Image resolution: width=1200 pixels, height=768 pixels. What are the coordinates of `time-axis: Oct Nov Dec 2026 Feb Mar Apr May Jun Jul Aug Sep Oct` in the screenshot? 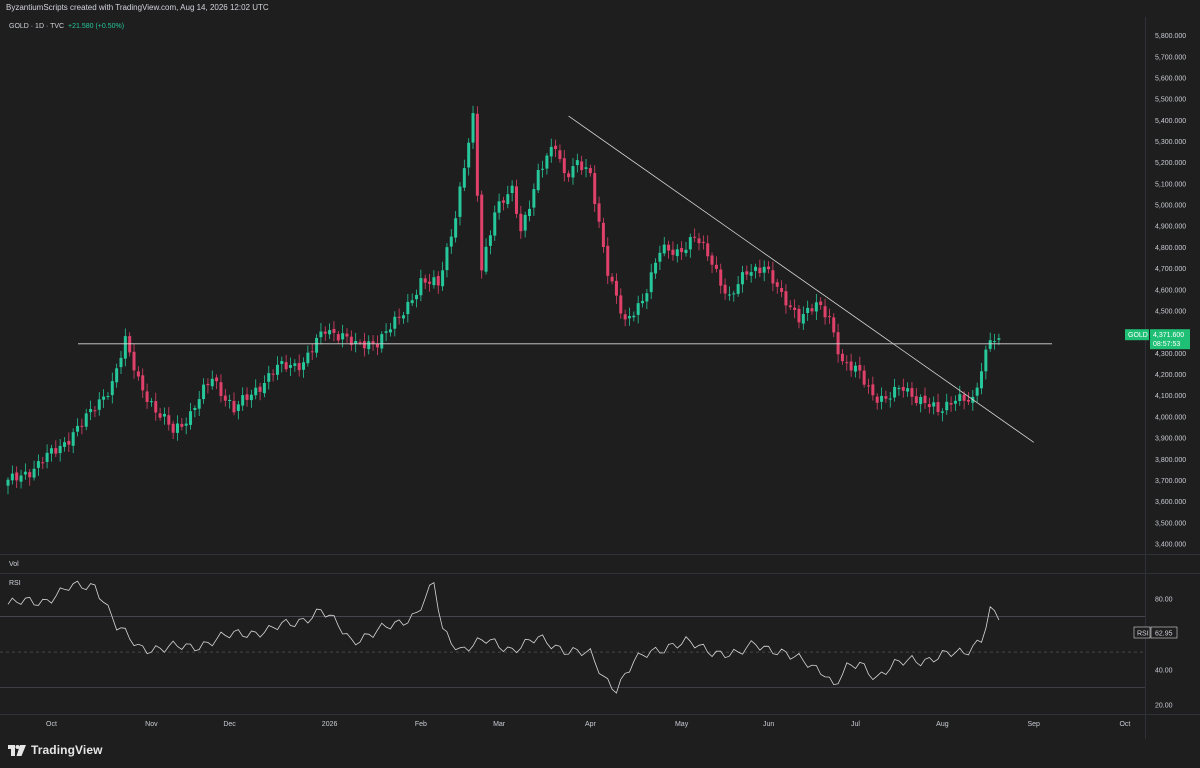 It's located at (588, 724).